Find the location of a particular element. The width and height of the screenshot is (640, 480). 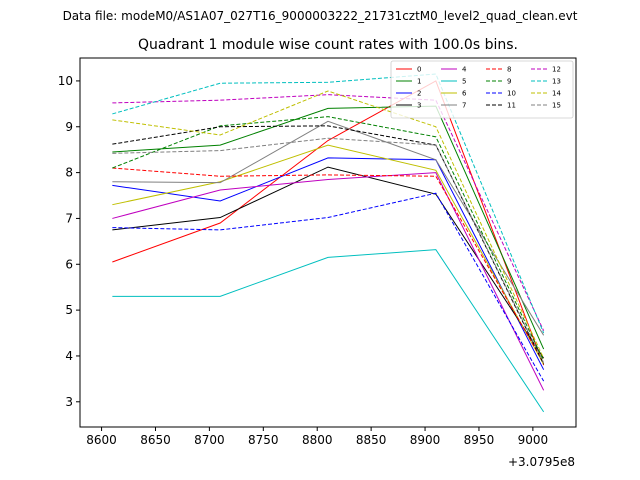

y-tick-label: 10 is located at coordinates (65, 81).